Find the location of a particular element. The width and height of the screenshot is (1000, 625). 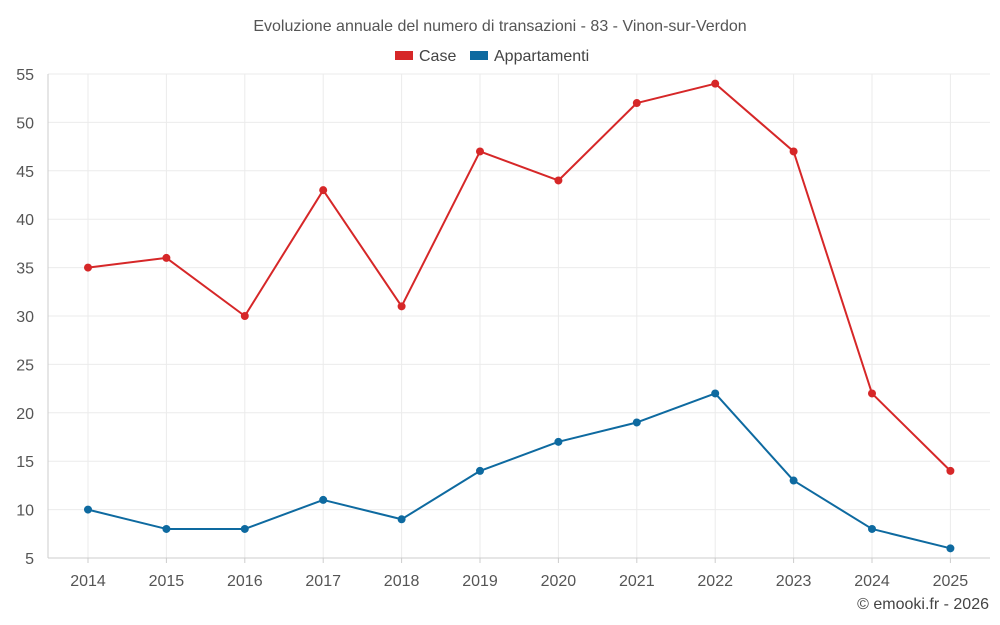

x-tick-label: 2020 is located at coordinates (559, 581).